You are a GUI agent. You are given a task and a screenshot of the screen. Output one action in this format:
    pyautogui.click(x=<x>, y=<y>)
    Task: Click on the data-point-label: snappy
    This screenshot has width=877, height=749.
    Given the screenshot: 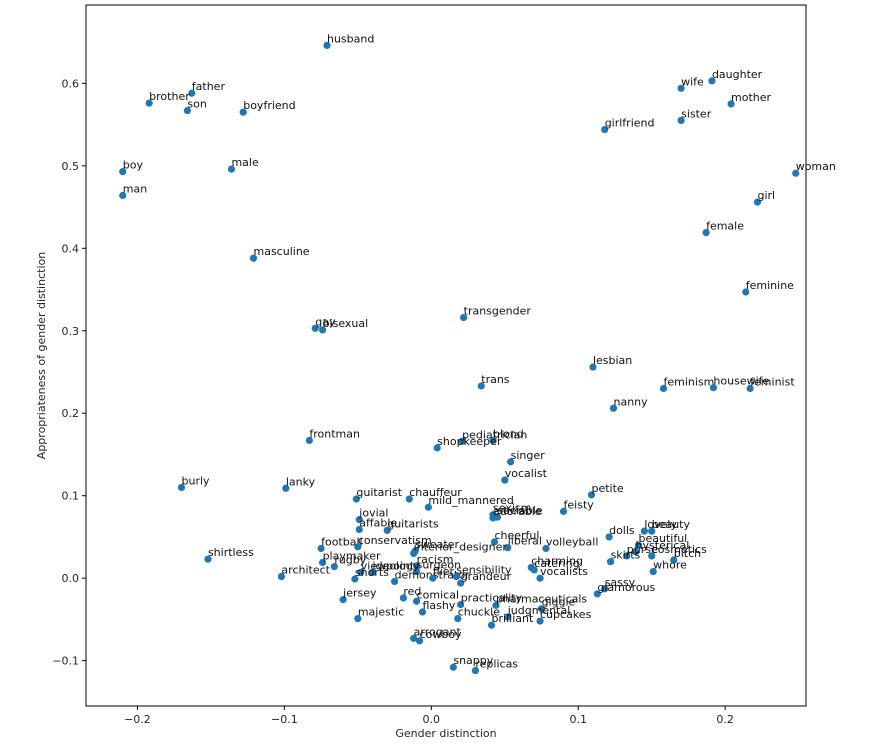 What is the action you would take?
    pyautogui.click(x=473, y=660)
    